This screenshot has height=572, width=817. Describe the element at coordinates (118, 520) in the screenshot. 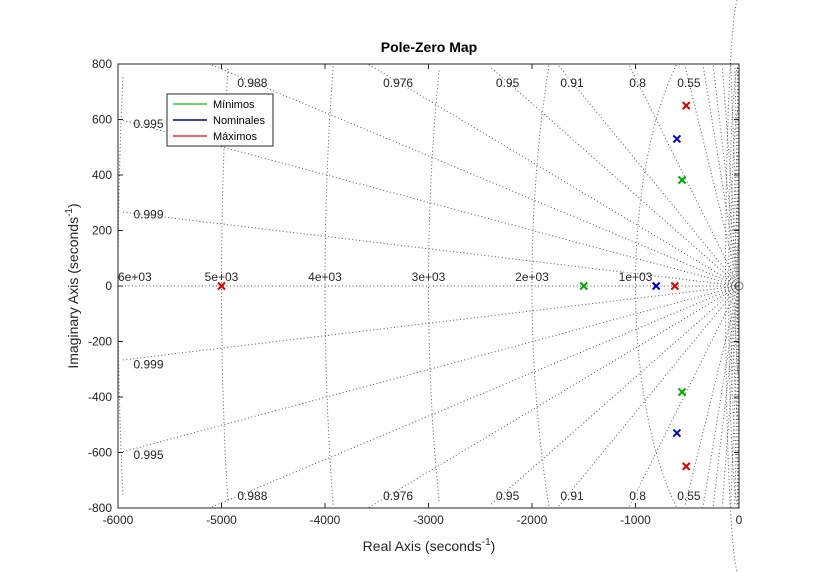

I see `x-tick-label: -6000` at that location.